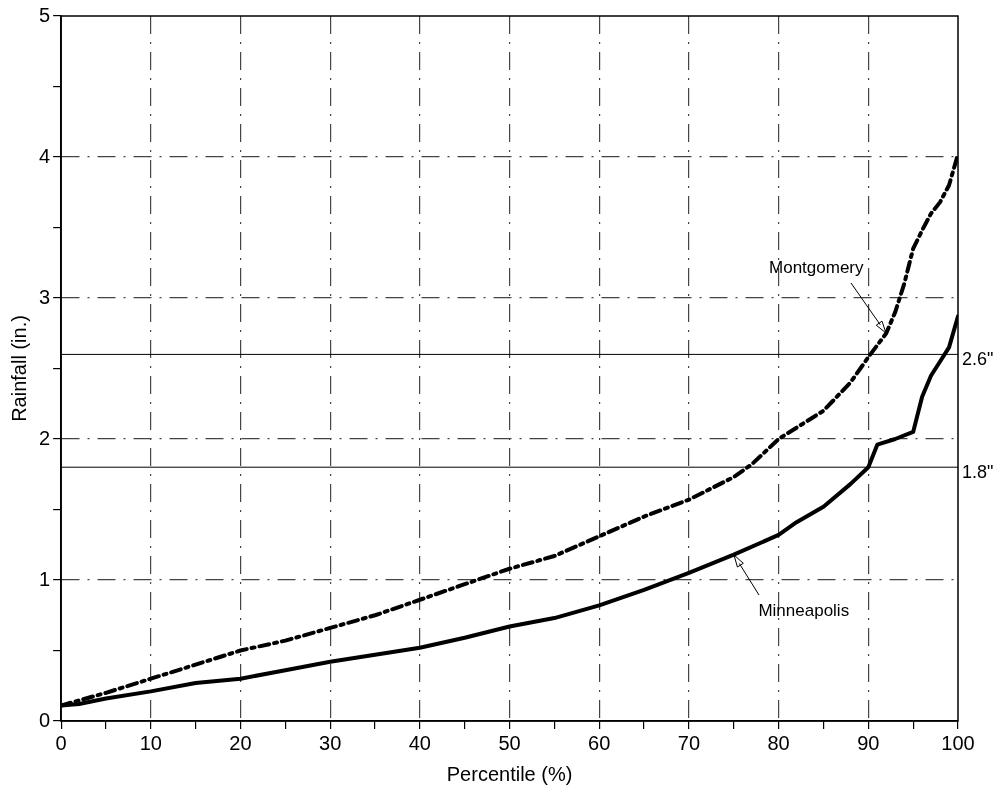 This screenshot has width=1006, height=795. What do you see at coordinates (868, 742) in the screenshot?
I see `x-tick-label: 90` at bounding box center [868, 742].